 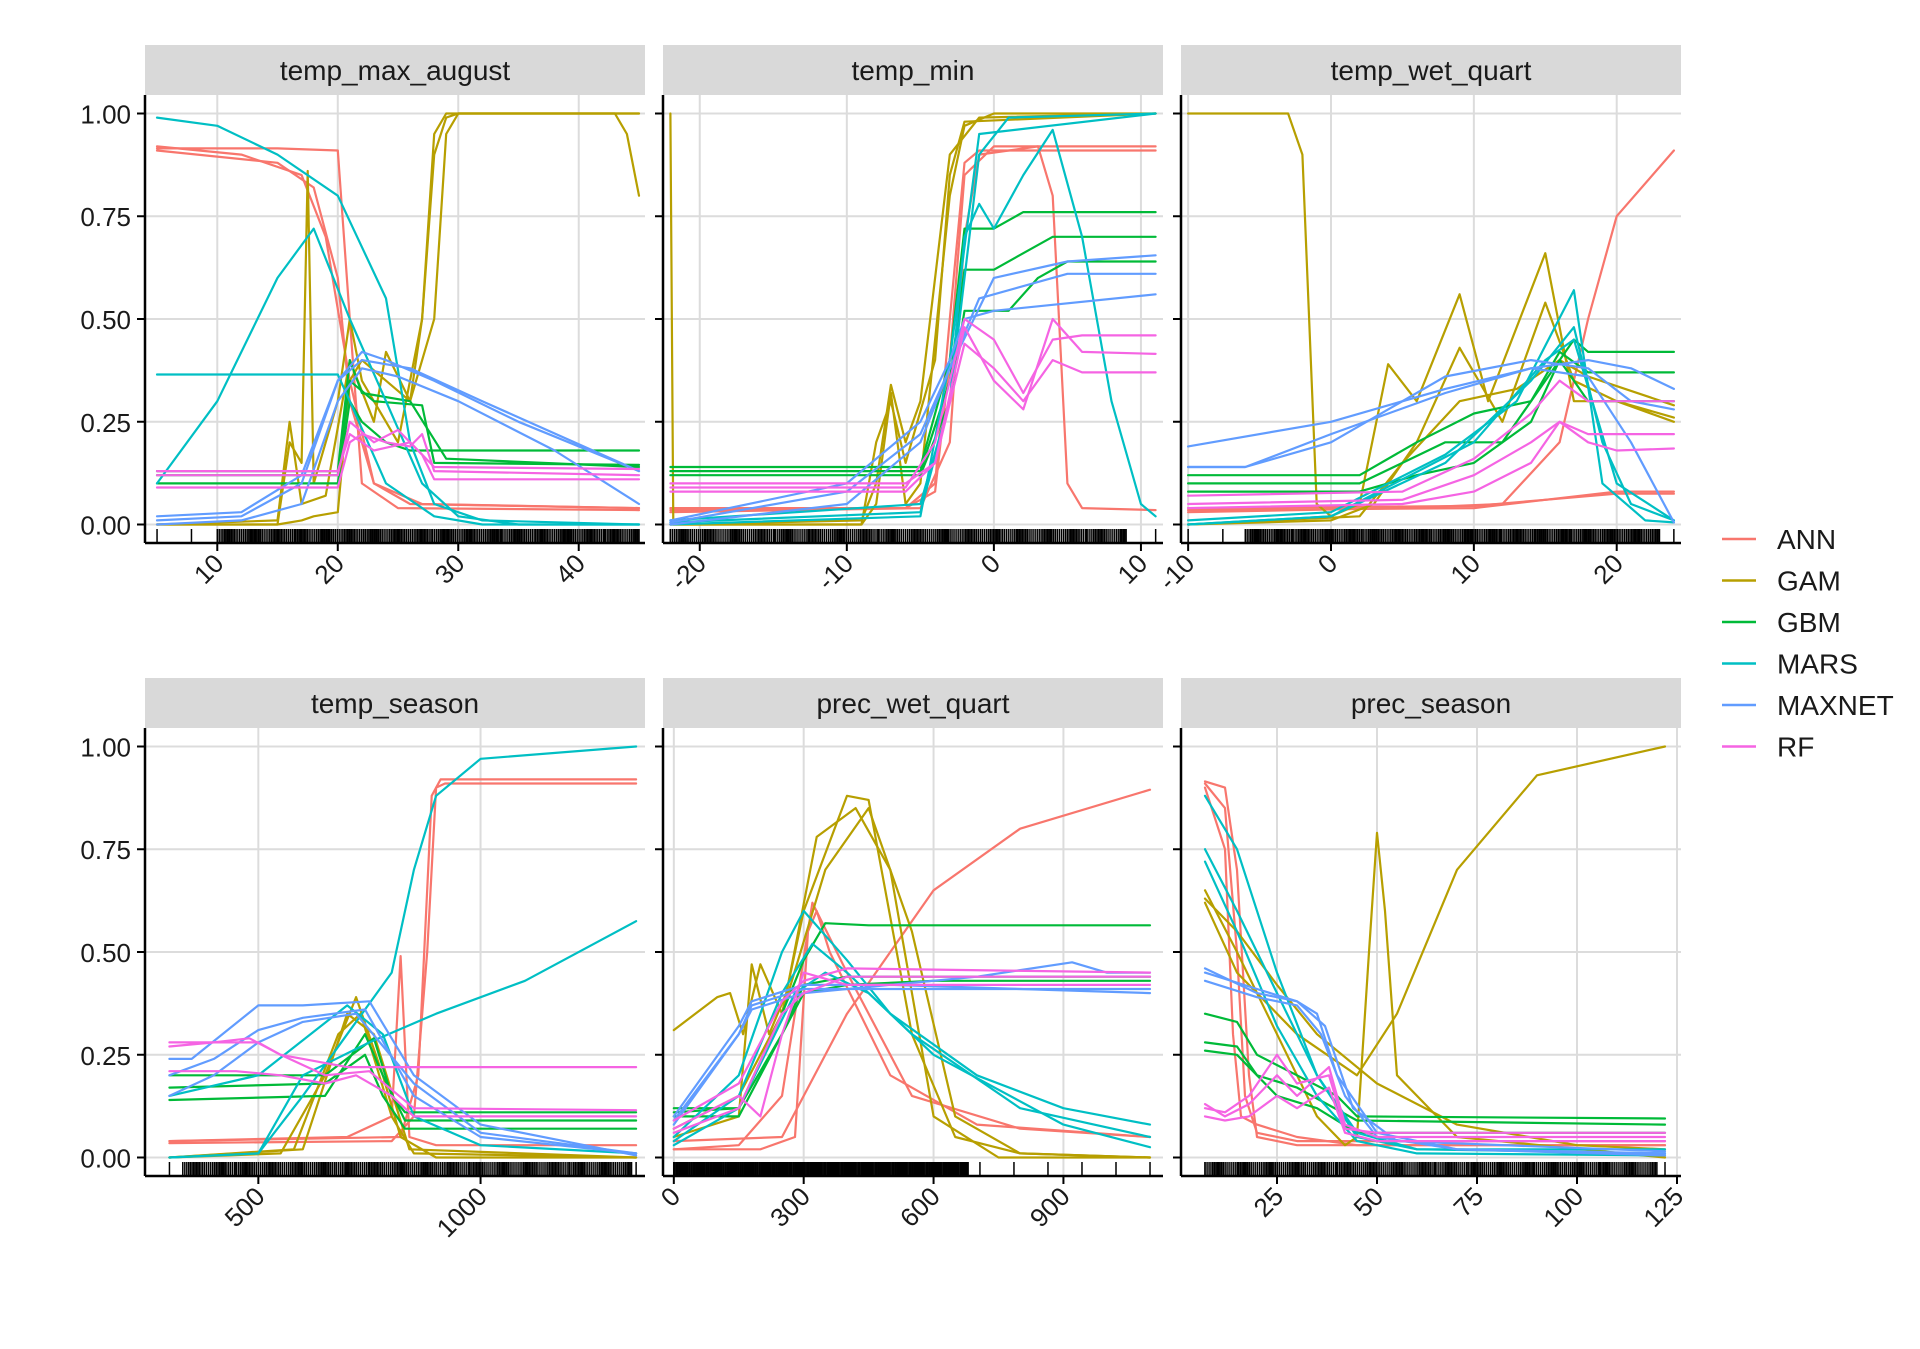 I want to click on x-tick-label: 125, so click(x=1663, y=1207).